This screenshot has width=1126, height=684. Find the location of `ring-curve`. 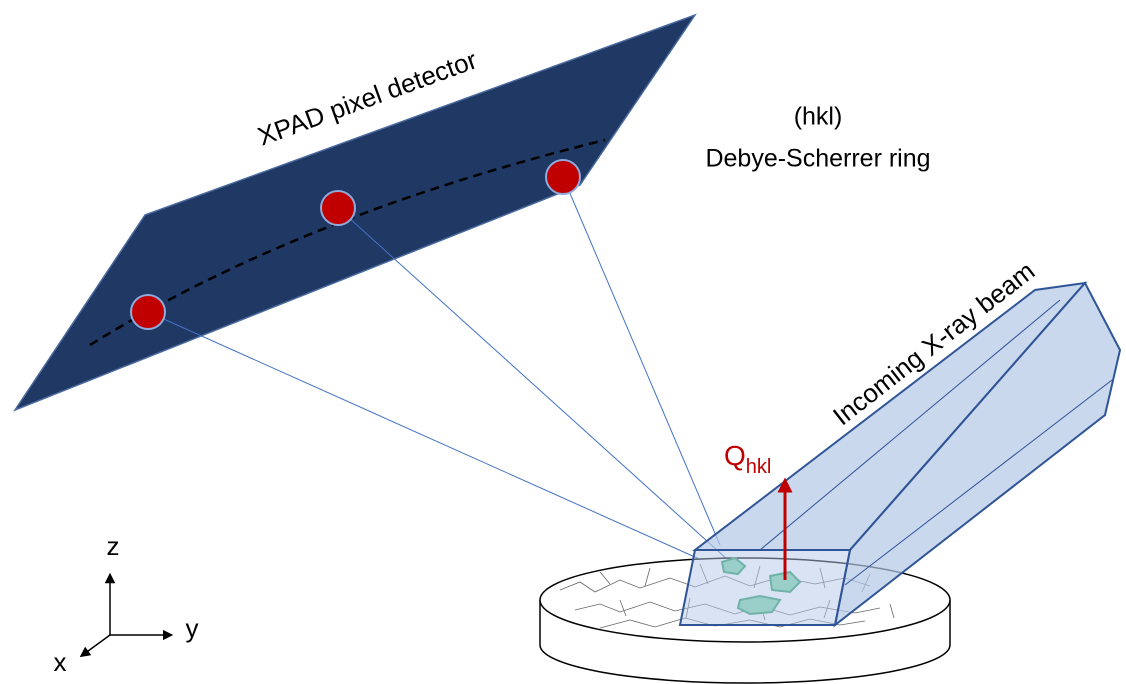

ring-curve is located at coordinates (347, 242).